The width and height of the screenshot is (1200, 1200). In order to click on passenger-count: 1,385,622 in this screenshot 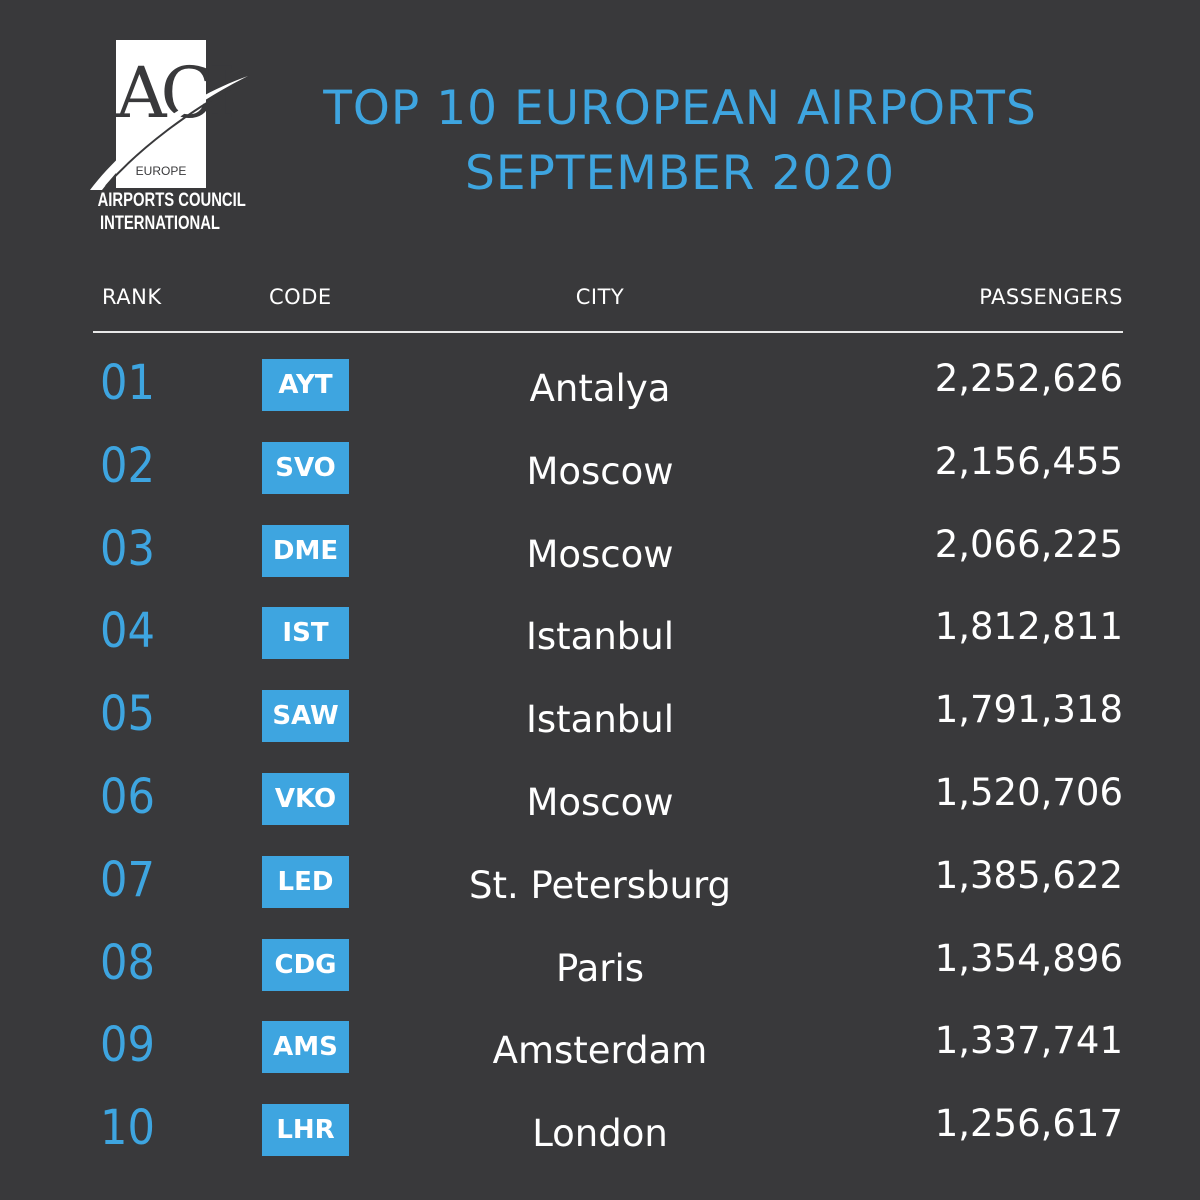, I will do `click(1028, 875)`.